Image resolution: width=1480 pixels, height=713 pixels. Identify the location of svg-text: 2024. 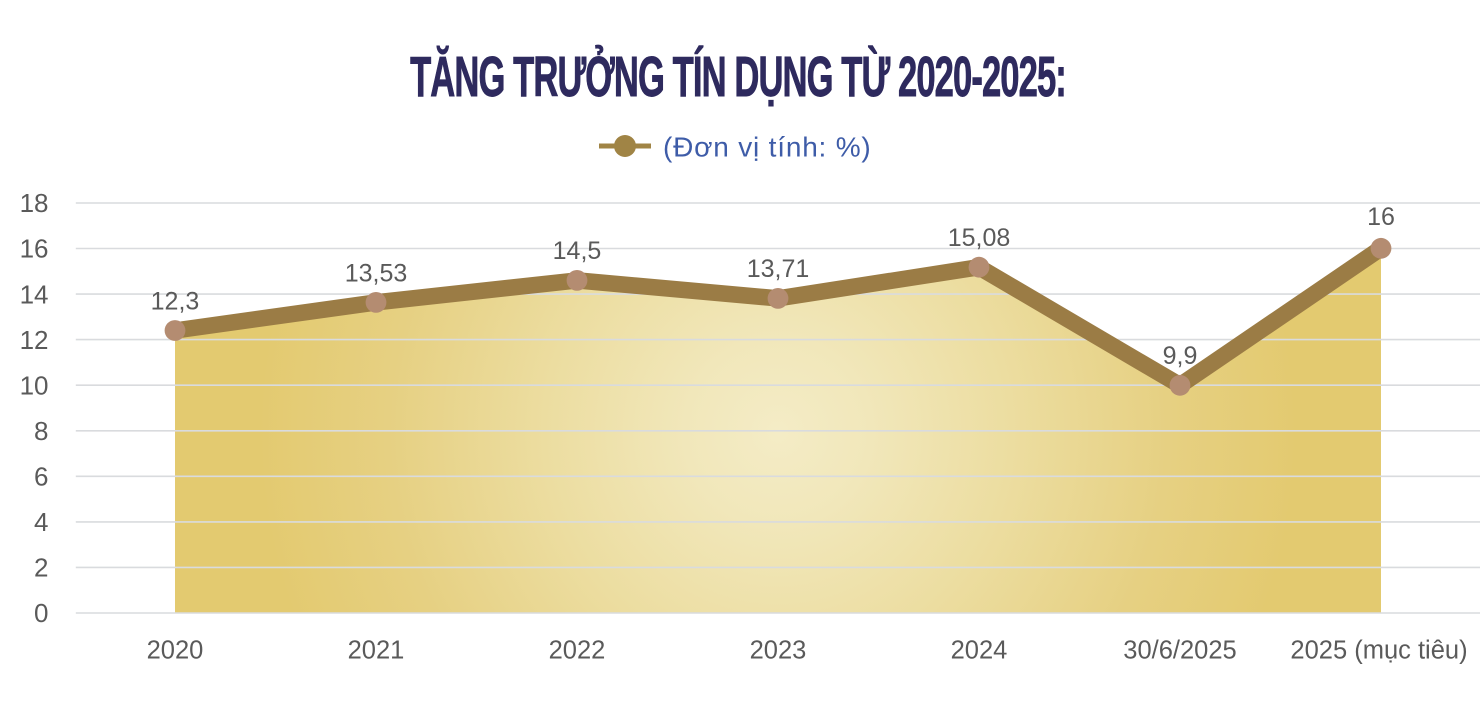
(979, 650).